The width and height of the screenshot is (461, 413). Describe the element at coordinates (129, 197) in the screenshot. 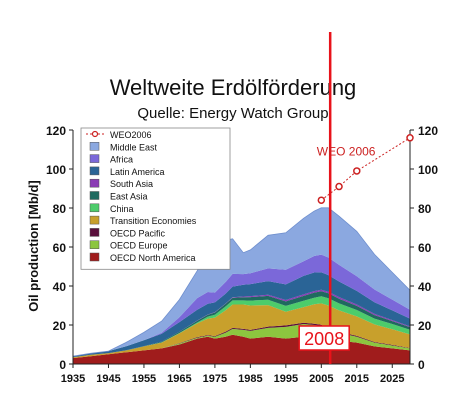

I see `legend-label-east-asia: East Asia` at that location.